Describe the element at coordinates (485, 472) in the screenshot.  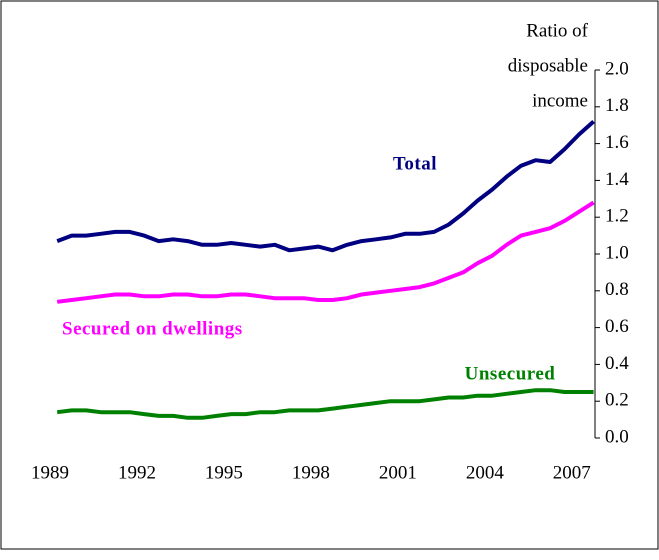
I see `x-tick-label: 2004` at that location.